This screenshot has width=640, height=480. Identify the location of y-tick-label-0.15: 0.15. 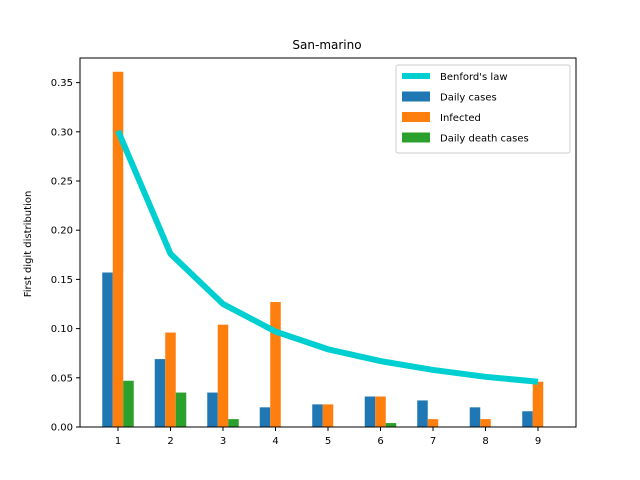
(62, 280).